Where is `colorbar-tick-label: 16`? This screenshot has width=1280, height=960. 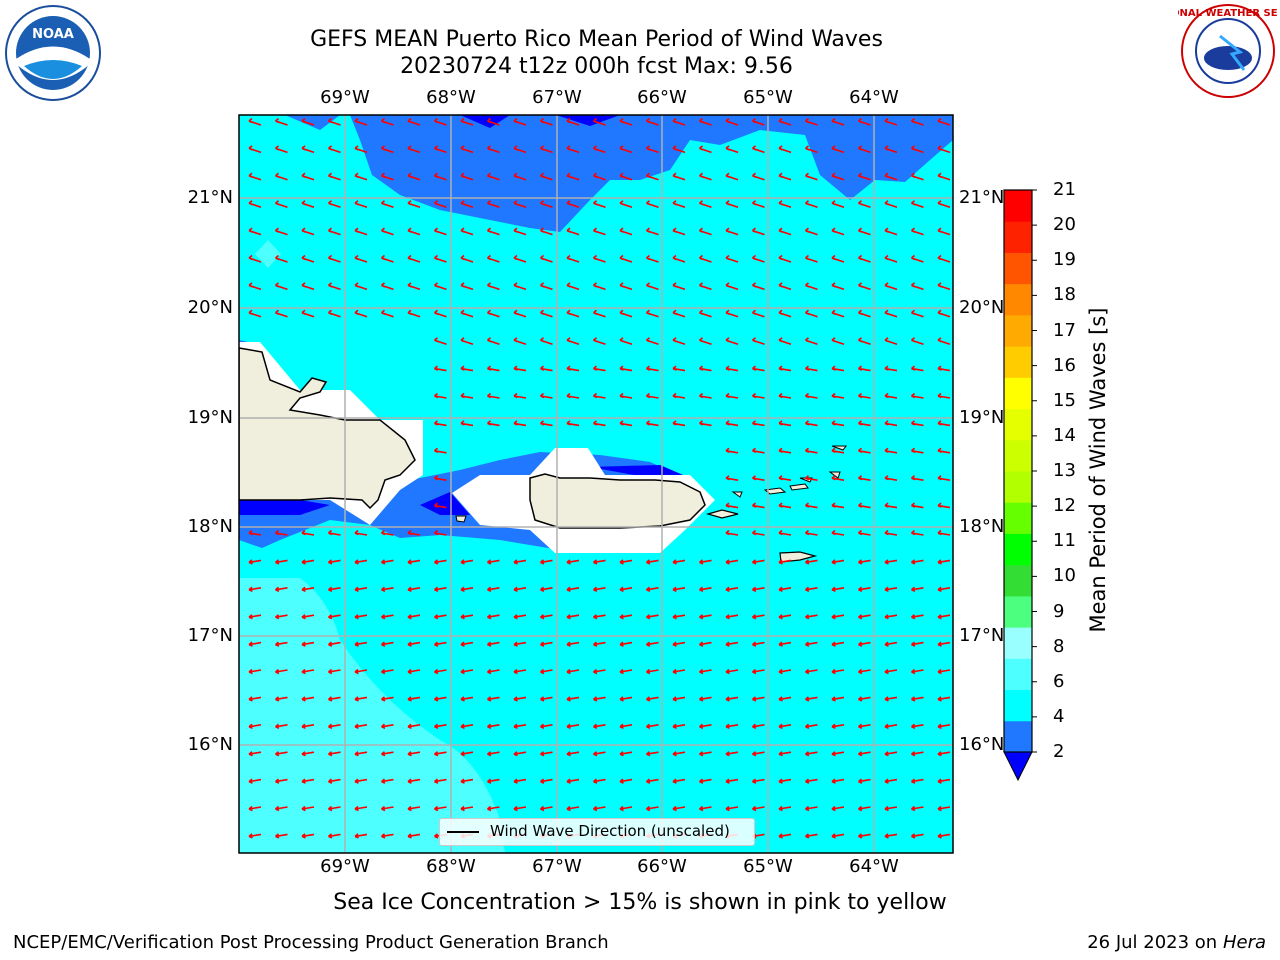
colorbar-tick-label: 16 is located at coordinates (1064, 365).